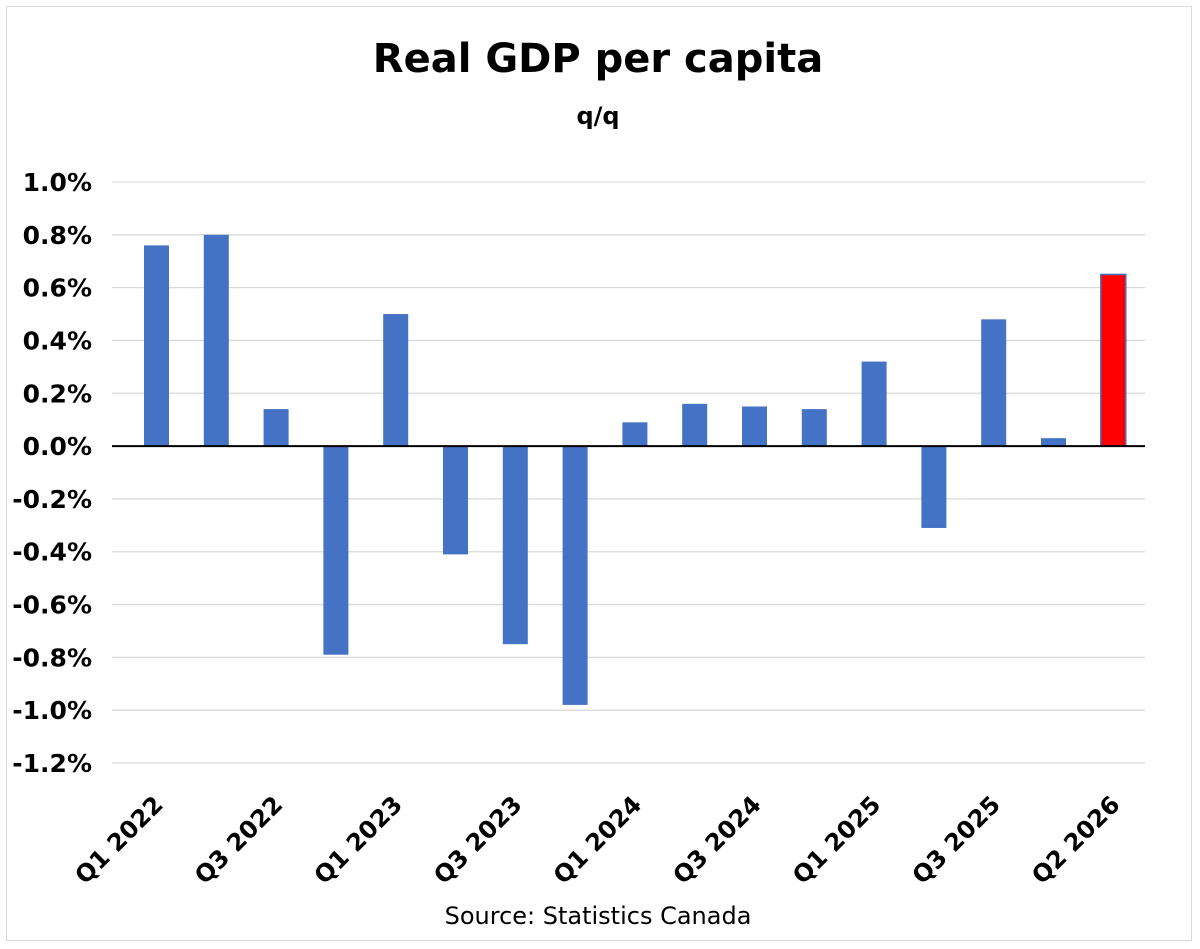  I want to click on y-tick-label: -1.0%, so click(52, 710).